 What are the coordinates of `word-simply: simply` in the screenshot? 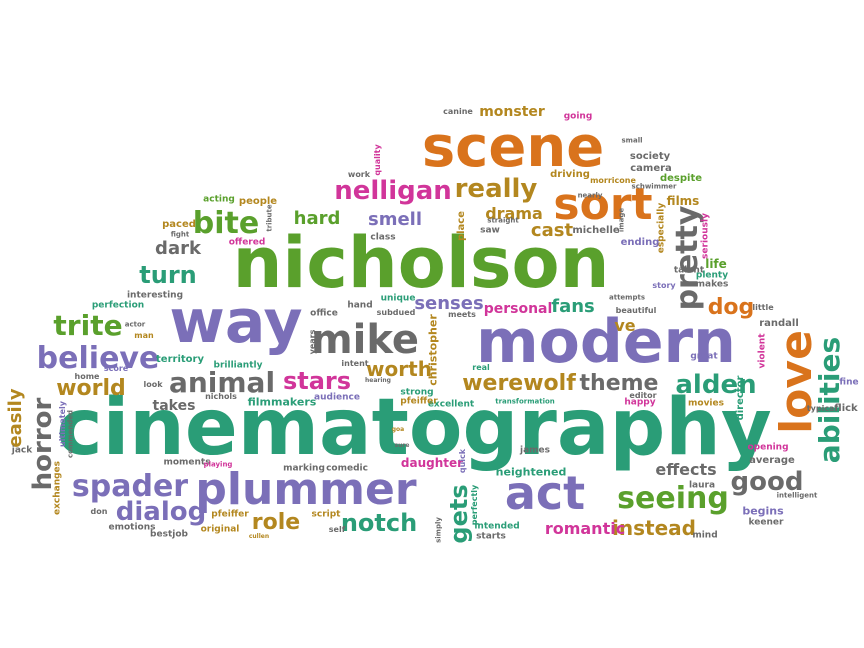 It's located at (438, 530).